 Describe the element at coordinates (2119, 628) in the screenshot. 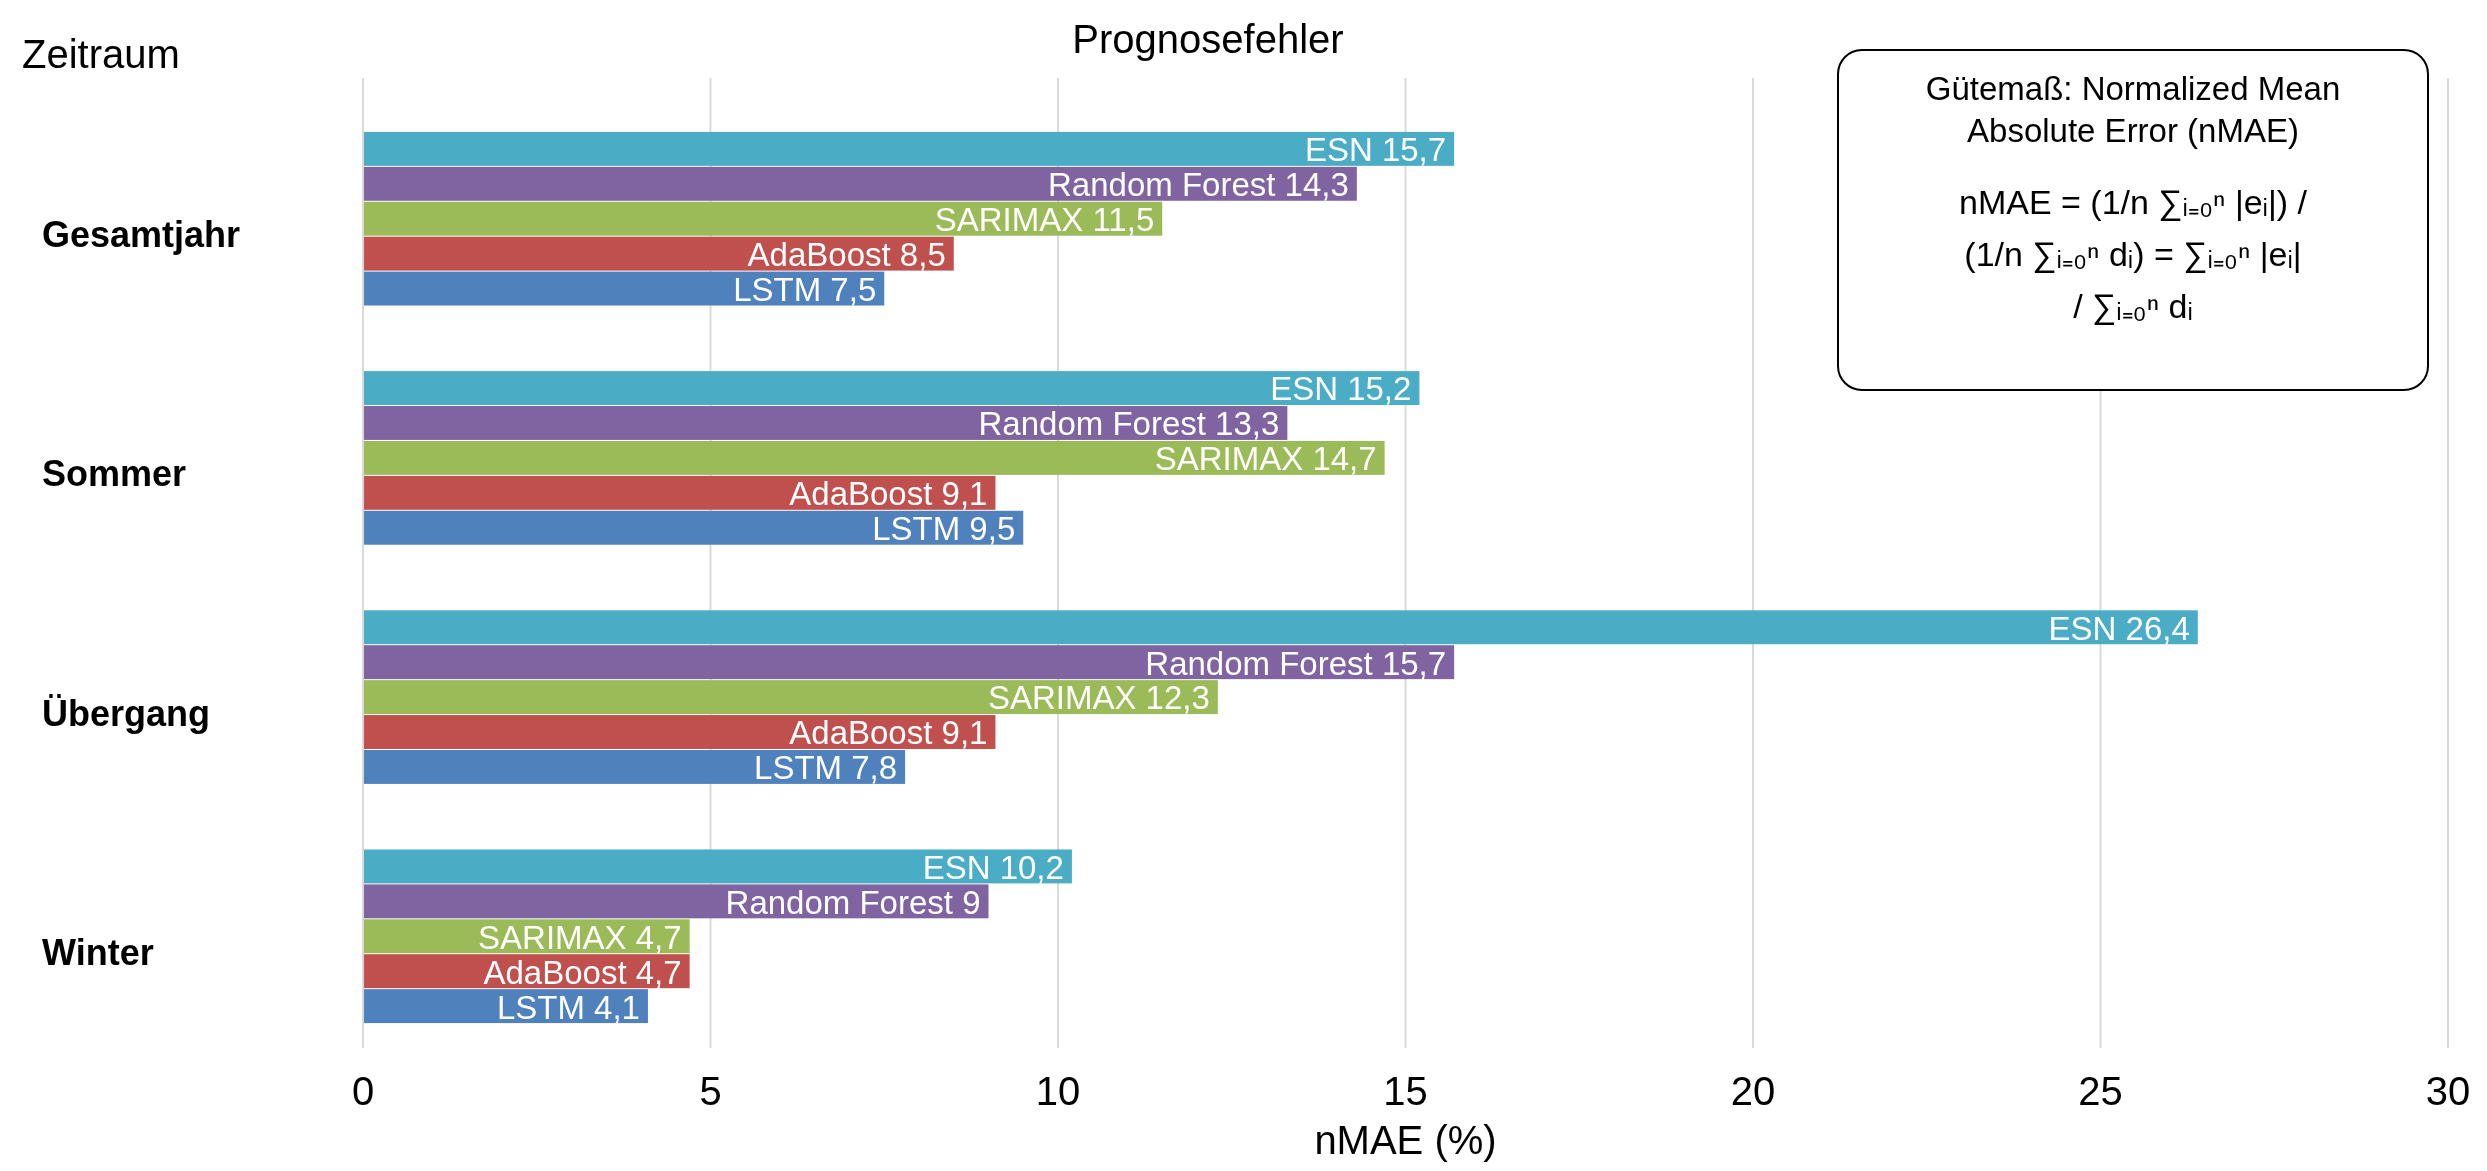

I see `text: ESN 26,4` at that location.